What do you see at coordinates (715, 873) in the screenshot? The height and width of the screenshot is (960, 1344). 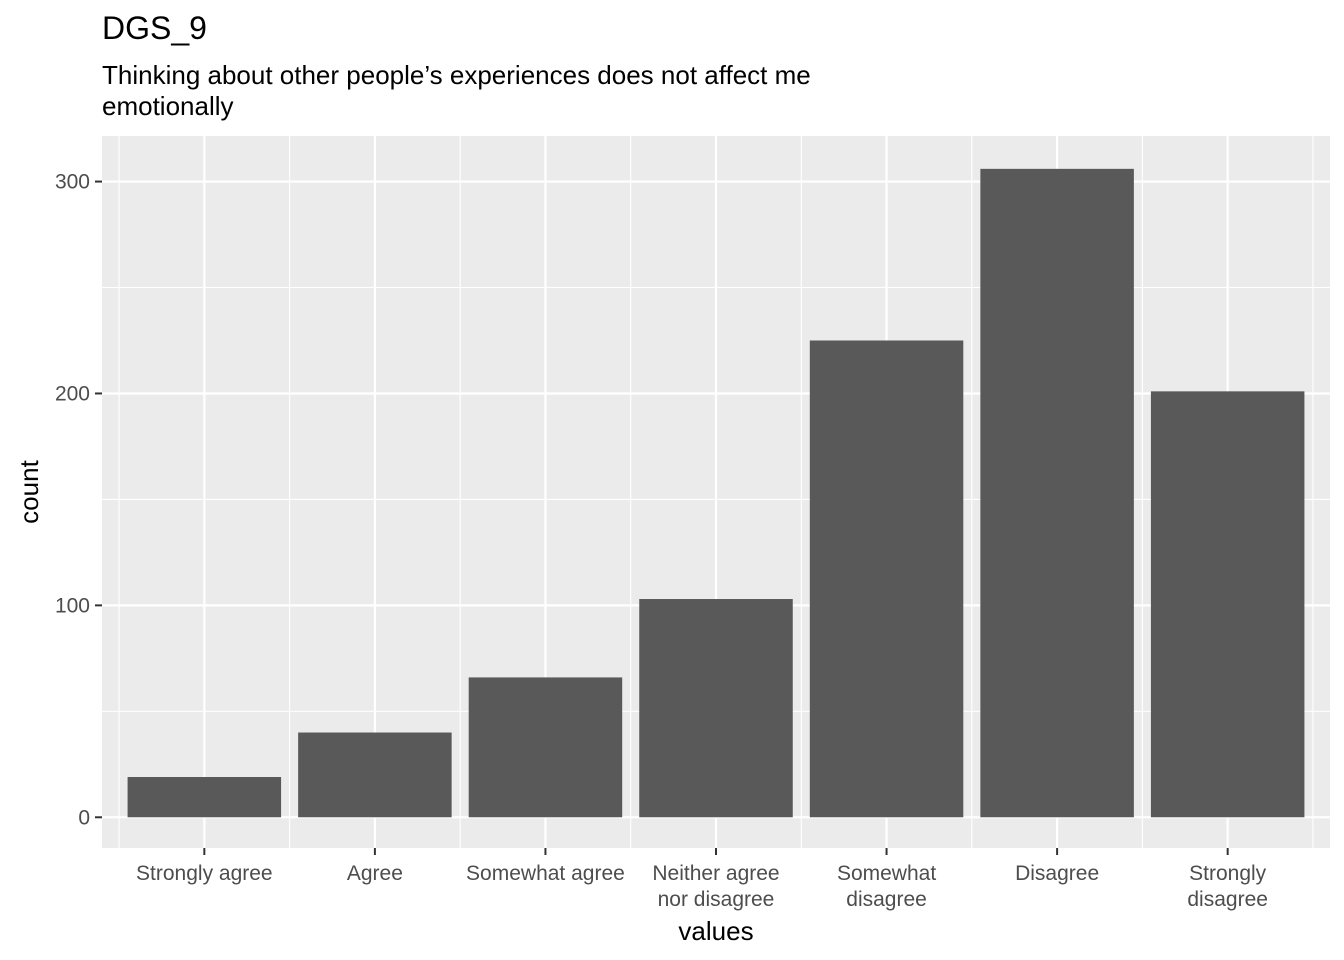 I see `x-tick-label: Neither agree` at bounding box center [715, 873].